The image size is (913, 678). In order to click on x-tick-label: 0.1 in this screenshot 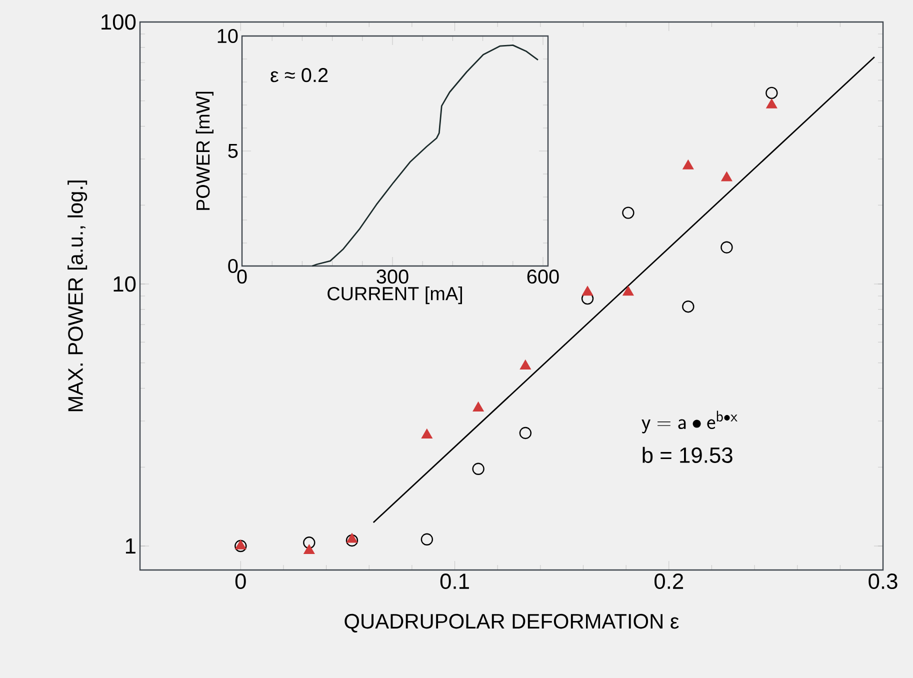, I will do `click(454, 582)`.